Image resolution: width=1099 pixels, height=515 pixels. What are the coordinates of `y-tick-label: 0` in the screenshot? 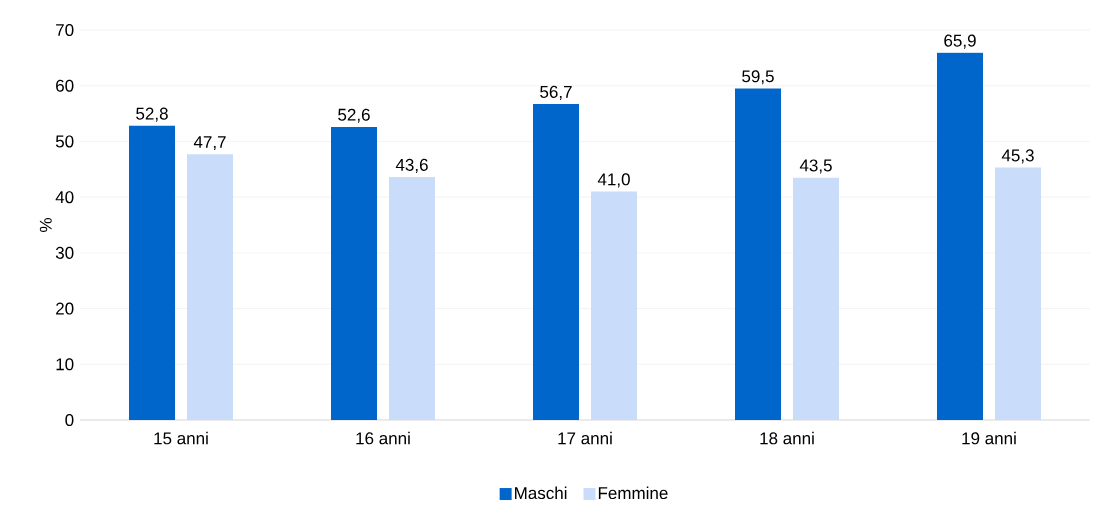 It's located at (69, 420).